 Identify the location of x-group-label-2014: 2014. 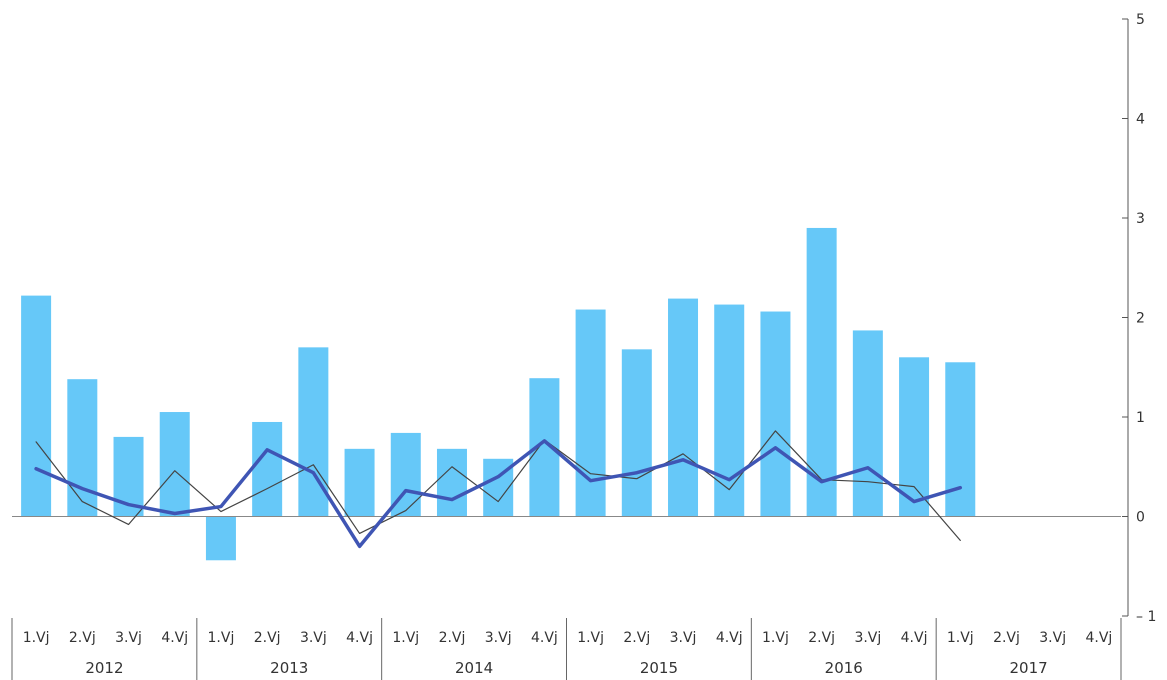
(474, 668).